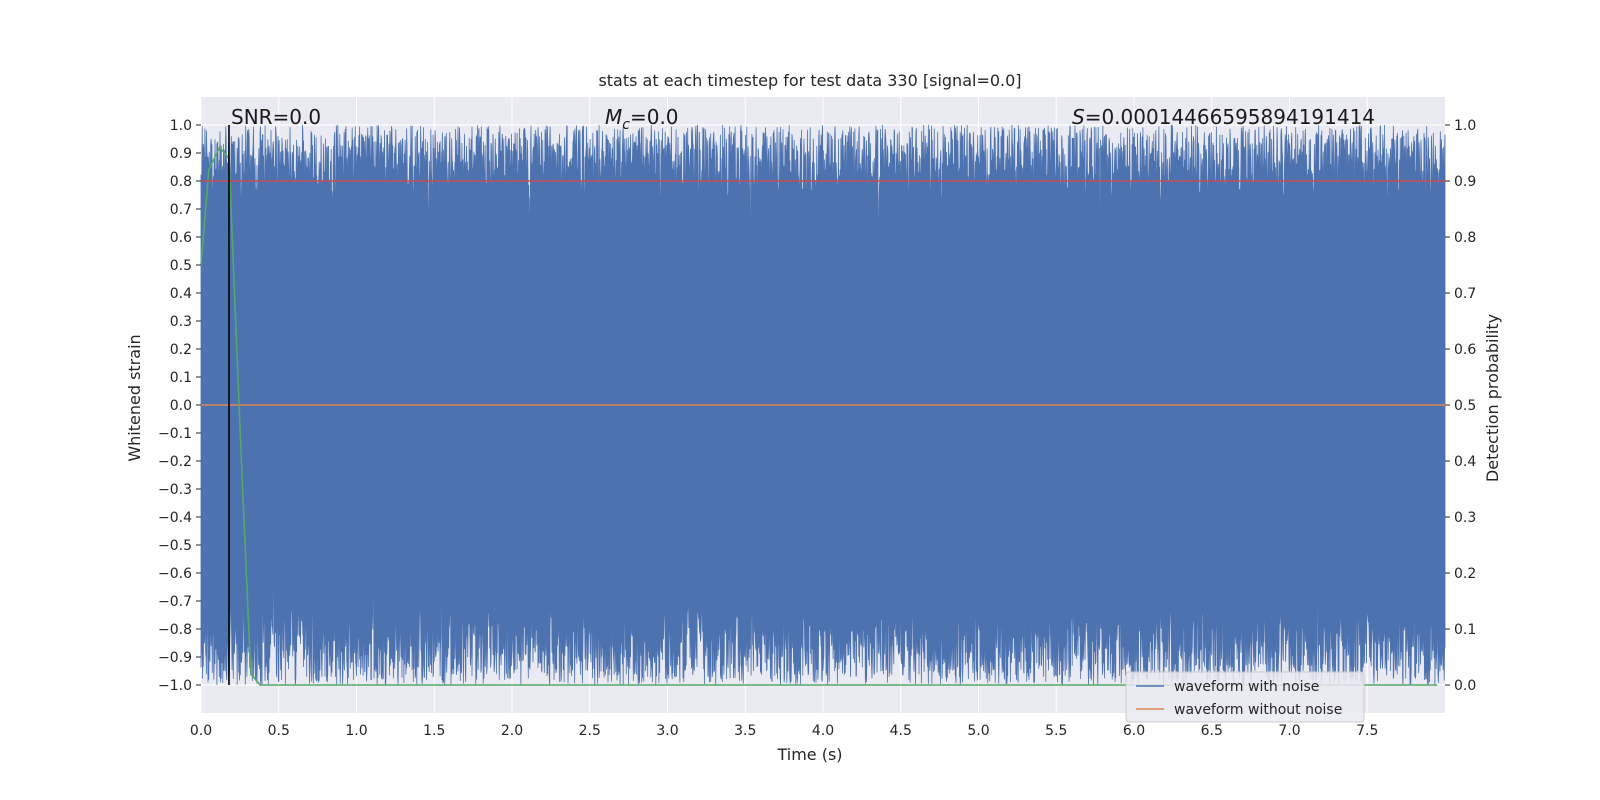  Describe the element at coordinates (356, 731) in the screenshot. I see `x-tick-label: 1.0` at that location.